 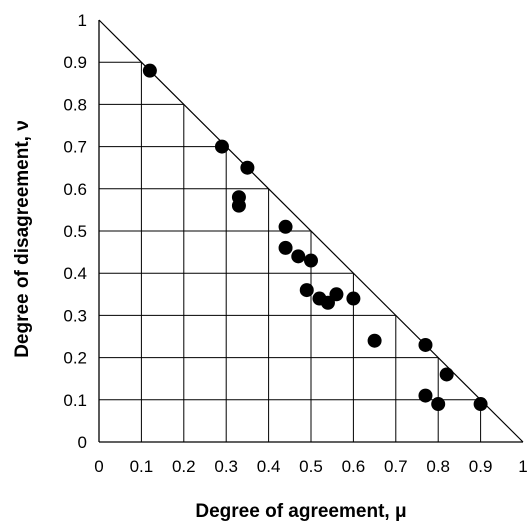 What do you see at coordinates (396, 466) in the screenshot?
I see `x-tick-label: 0.7` at bounding box center [396, 466].